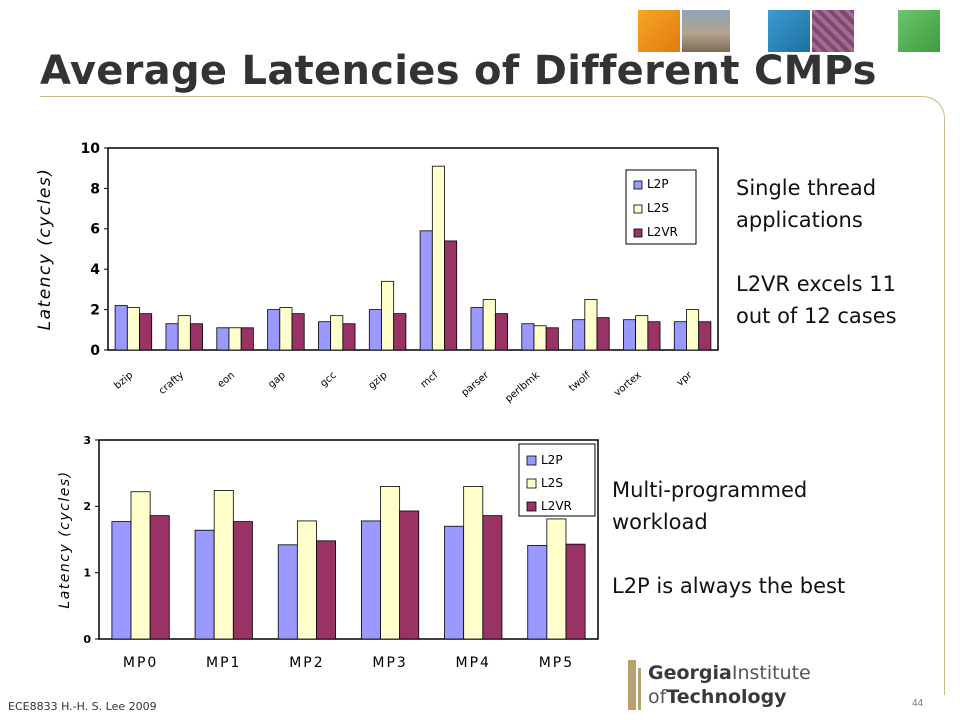 This screenshot has width=960, height=720. I want to click on x-tick-label: vpr, so click(685, 379).